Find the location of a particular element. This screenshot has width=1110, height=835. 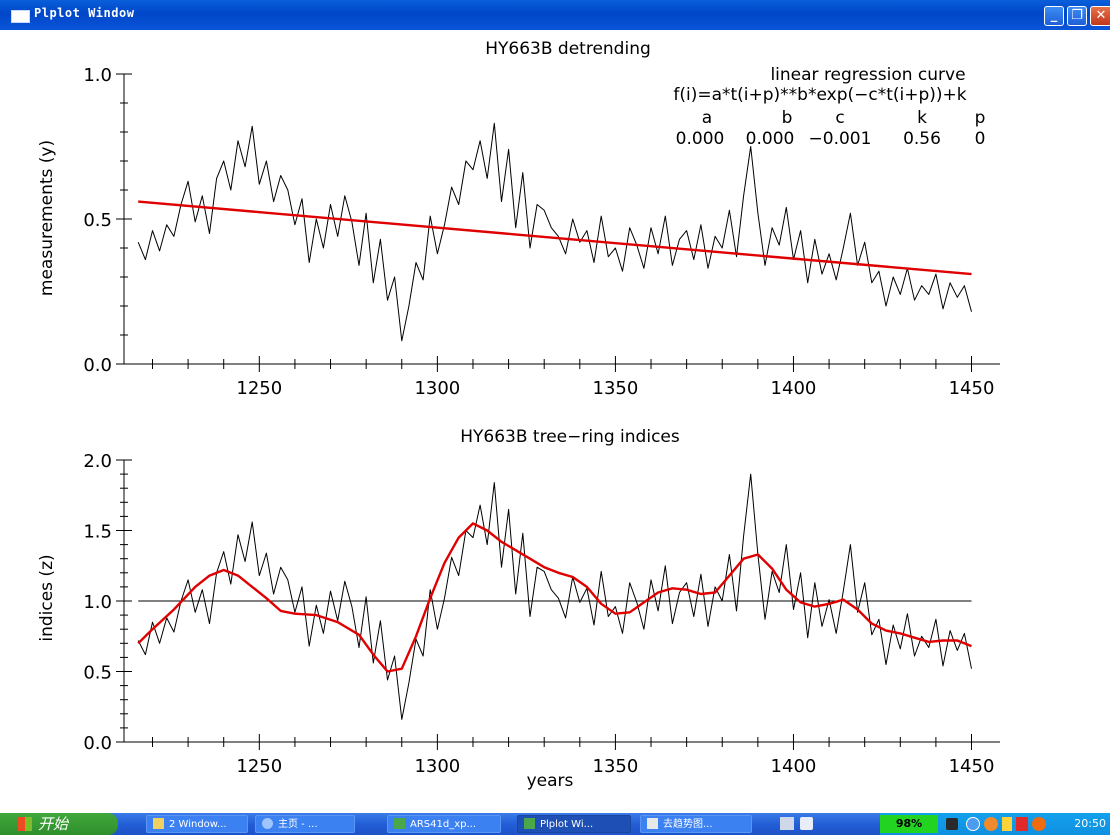

chart-title: HY663B detrending is located at coordinates (568, 49).